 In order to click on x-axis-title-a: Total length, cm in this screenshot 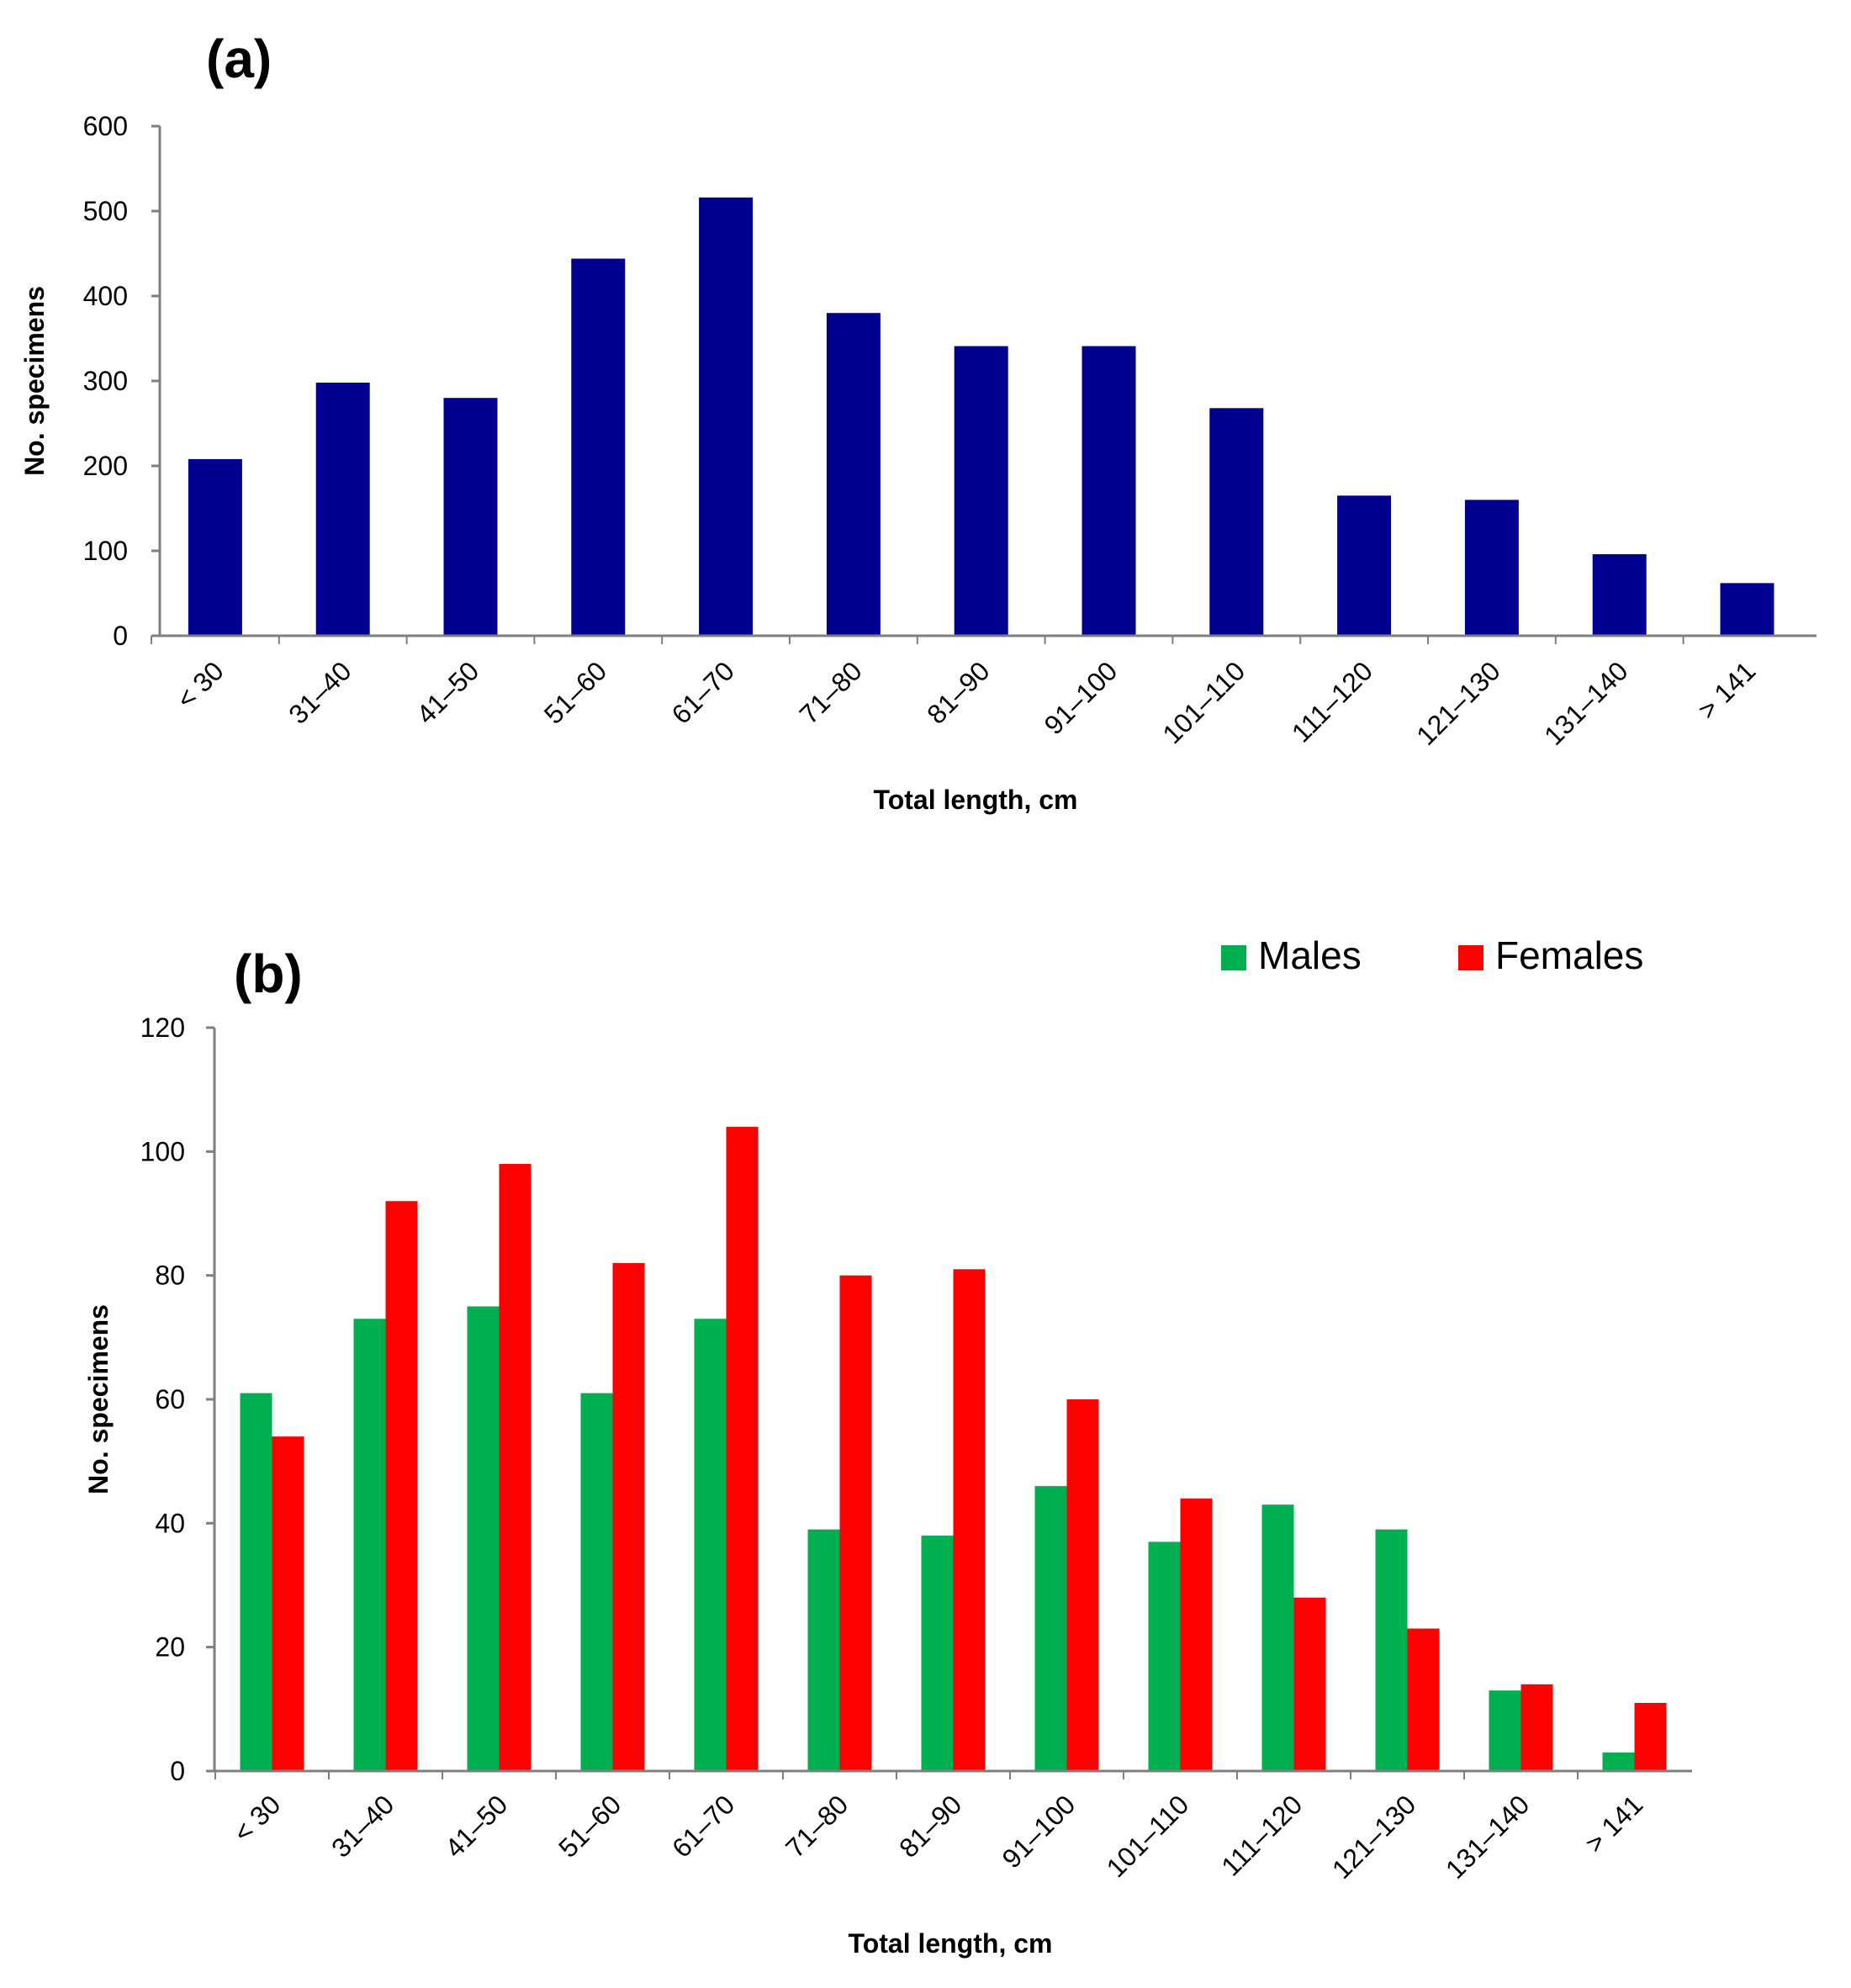, I will do `click(976, 800)`.